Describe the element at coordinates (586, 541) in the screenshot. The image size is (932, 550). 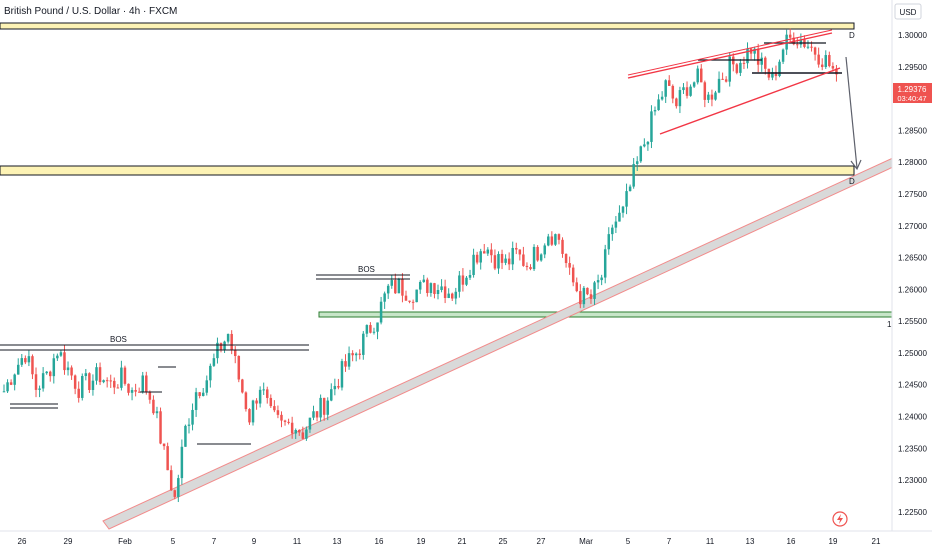
I see `time-tick-label: Mar` at that location.